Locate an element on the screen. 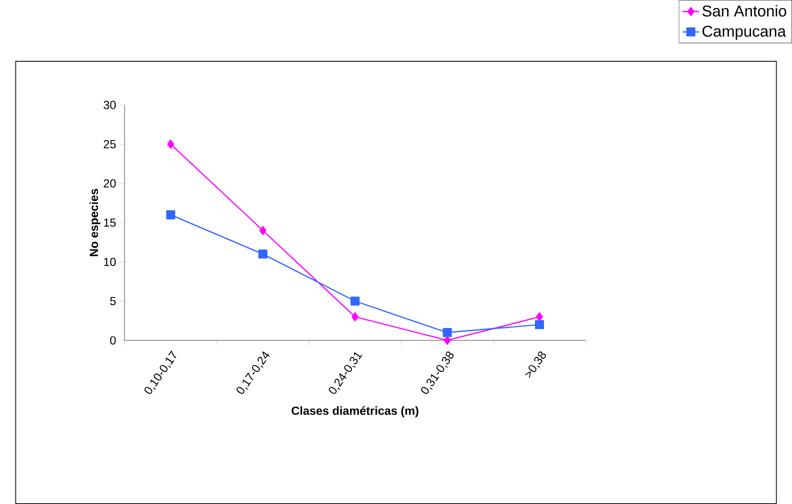  y-tick-label: 5 is located at coordinates (113, 301).